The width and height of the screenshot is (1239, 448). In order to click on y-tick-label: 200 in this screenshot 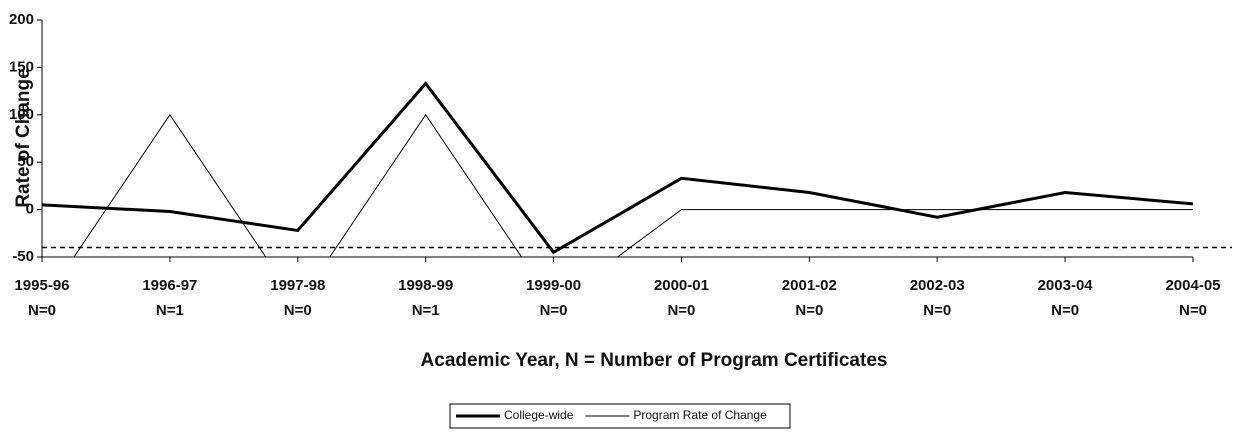, I will do `click(21, 19)`.